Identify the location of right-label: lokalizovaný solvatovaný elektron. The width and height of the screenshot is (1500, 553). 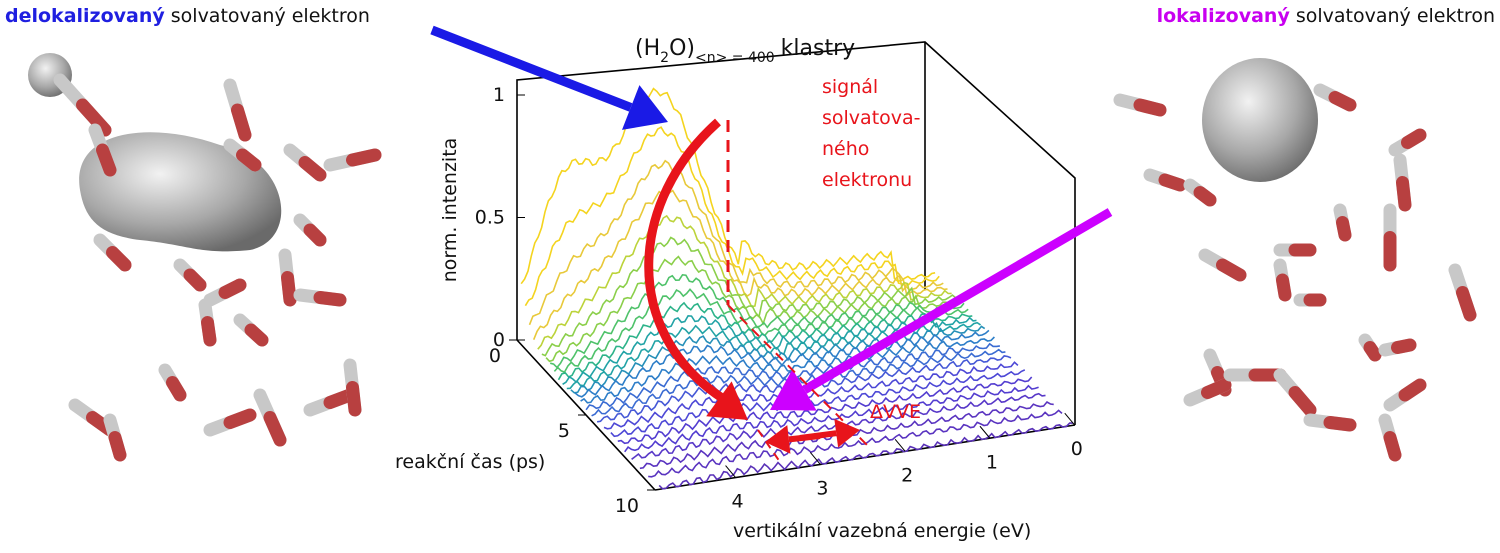
(1326, 16).